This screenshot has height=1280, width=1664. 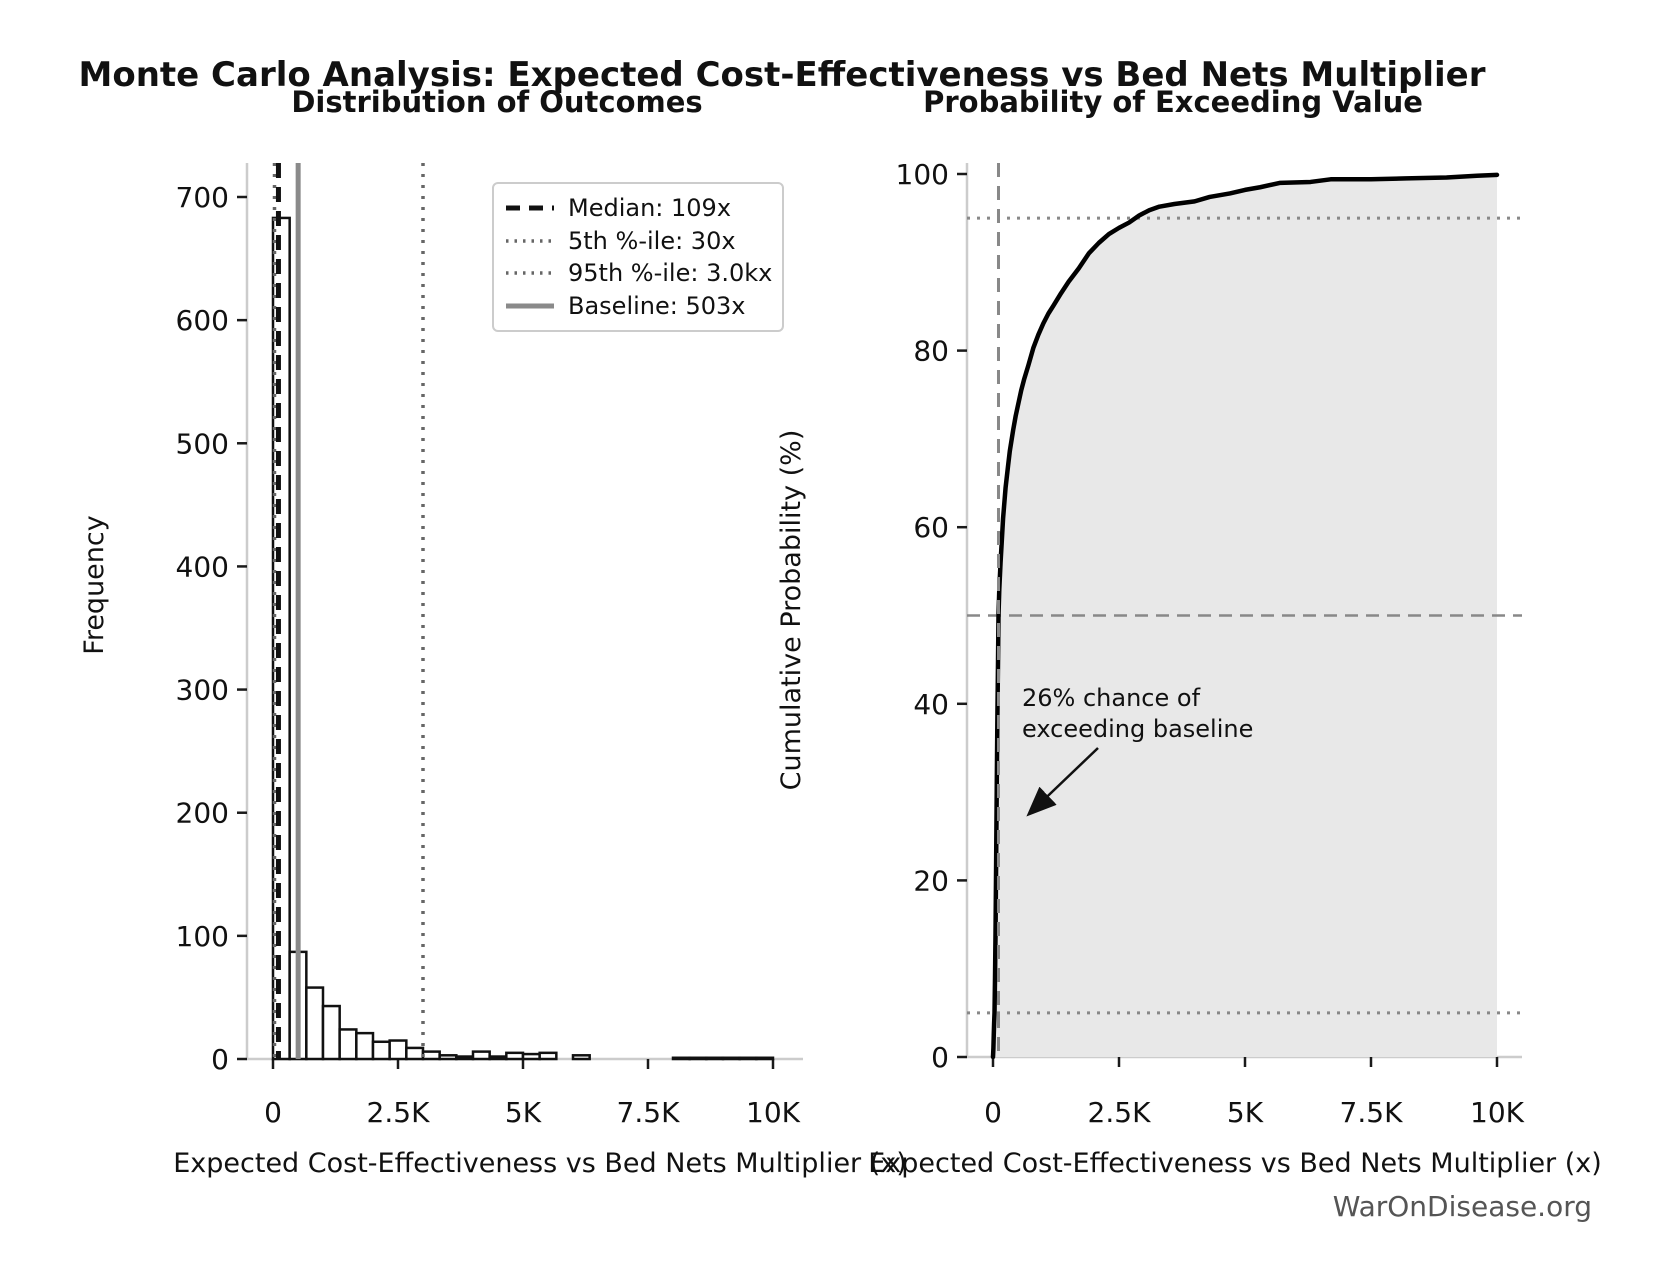 What do you see at coordinates (202, 813) in the screenshot?
I see `y-tick-label: 200` at bounding box center [202, 813].